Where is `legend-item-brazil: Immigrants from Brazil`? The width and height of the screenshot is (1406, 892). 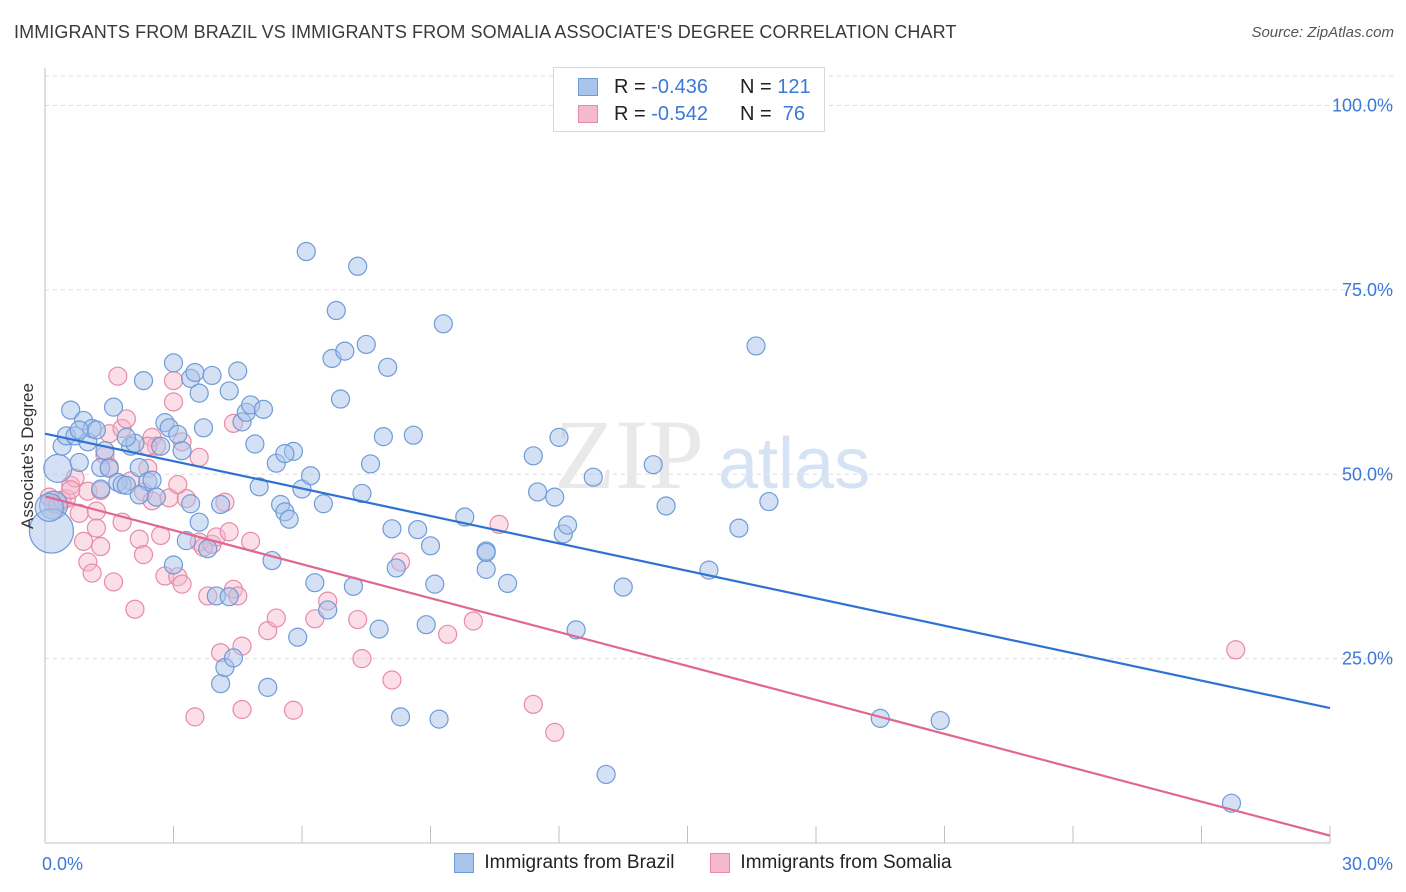 legend-item-brazil: Immigrants from Brazil is located at coordinates (564, 863).